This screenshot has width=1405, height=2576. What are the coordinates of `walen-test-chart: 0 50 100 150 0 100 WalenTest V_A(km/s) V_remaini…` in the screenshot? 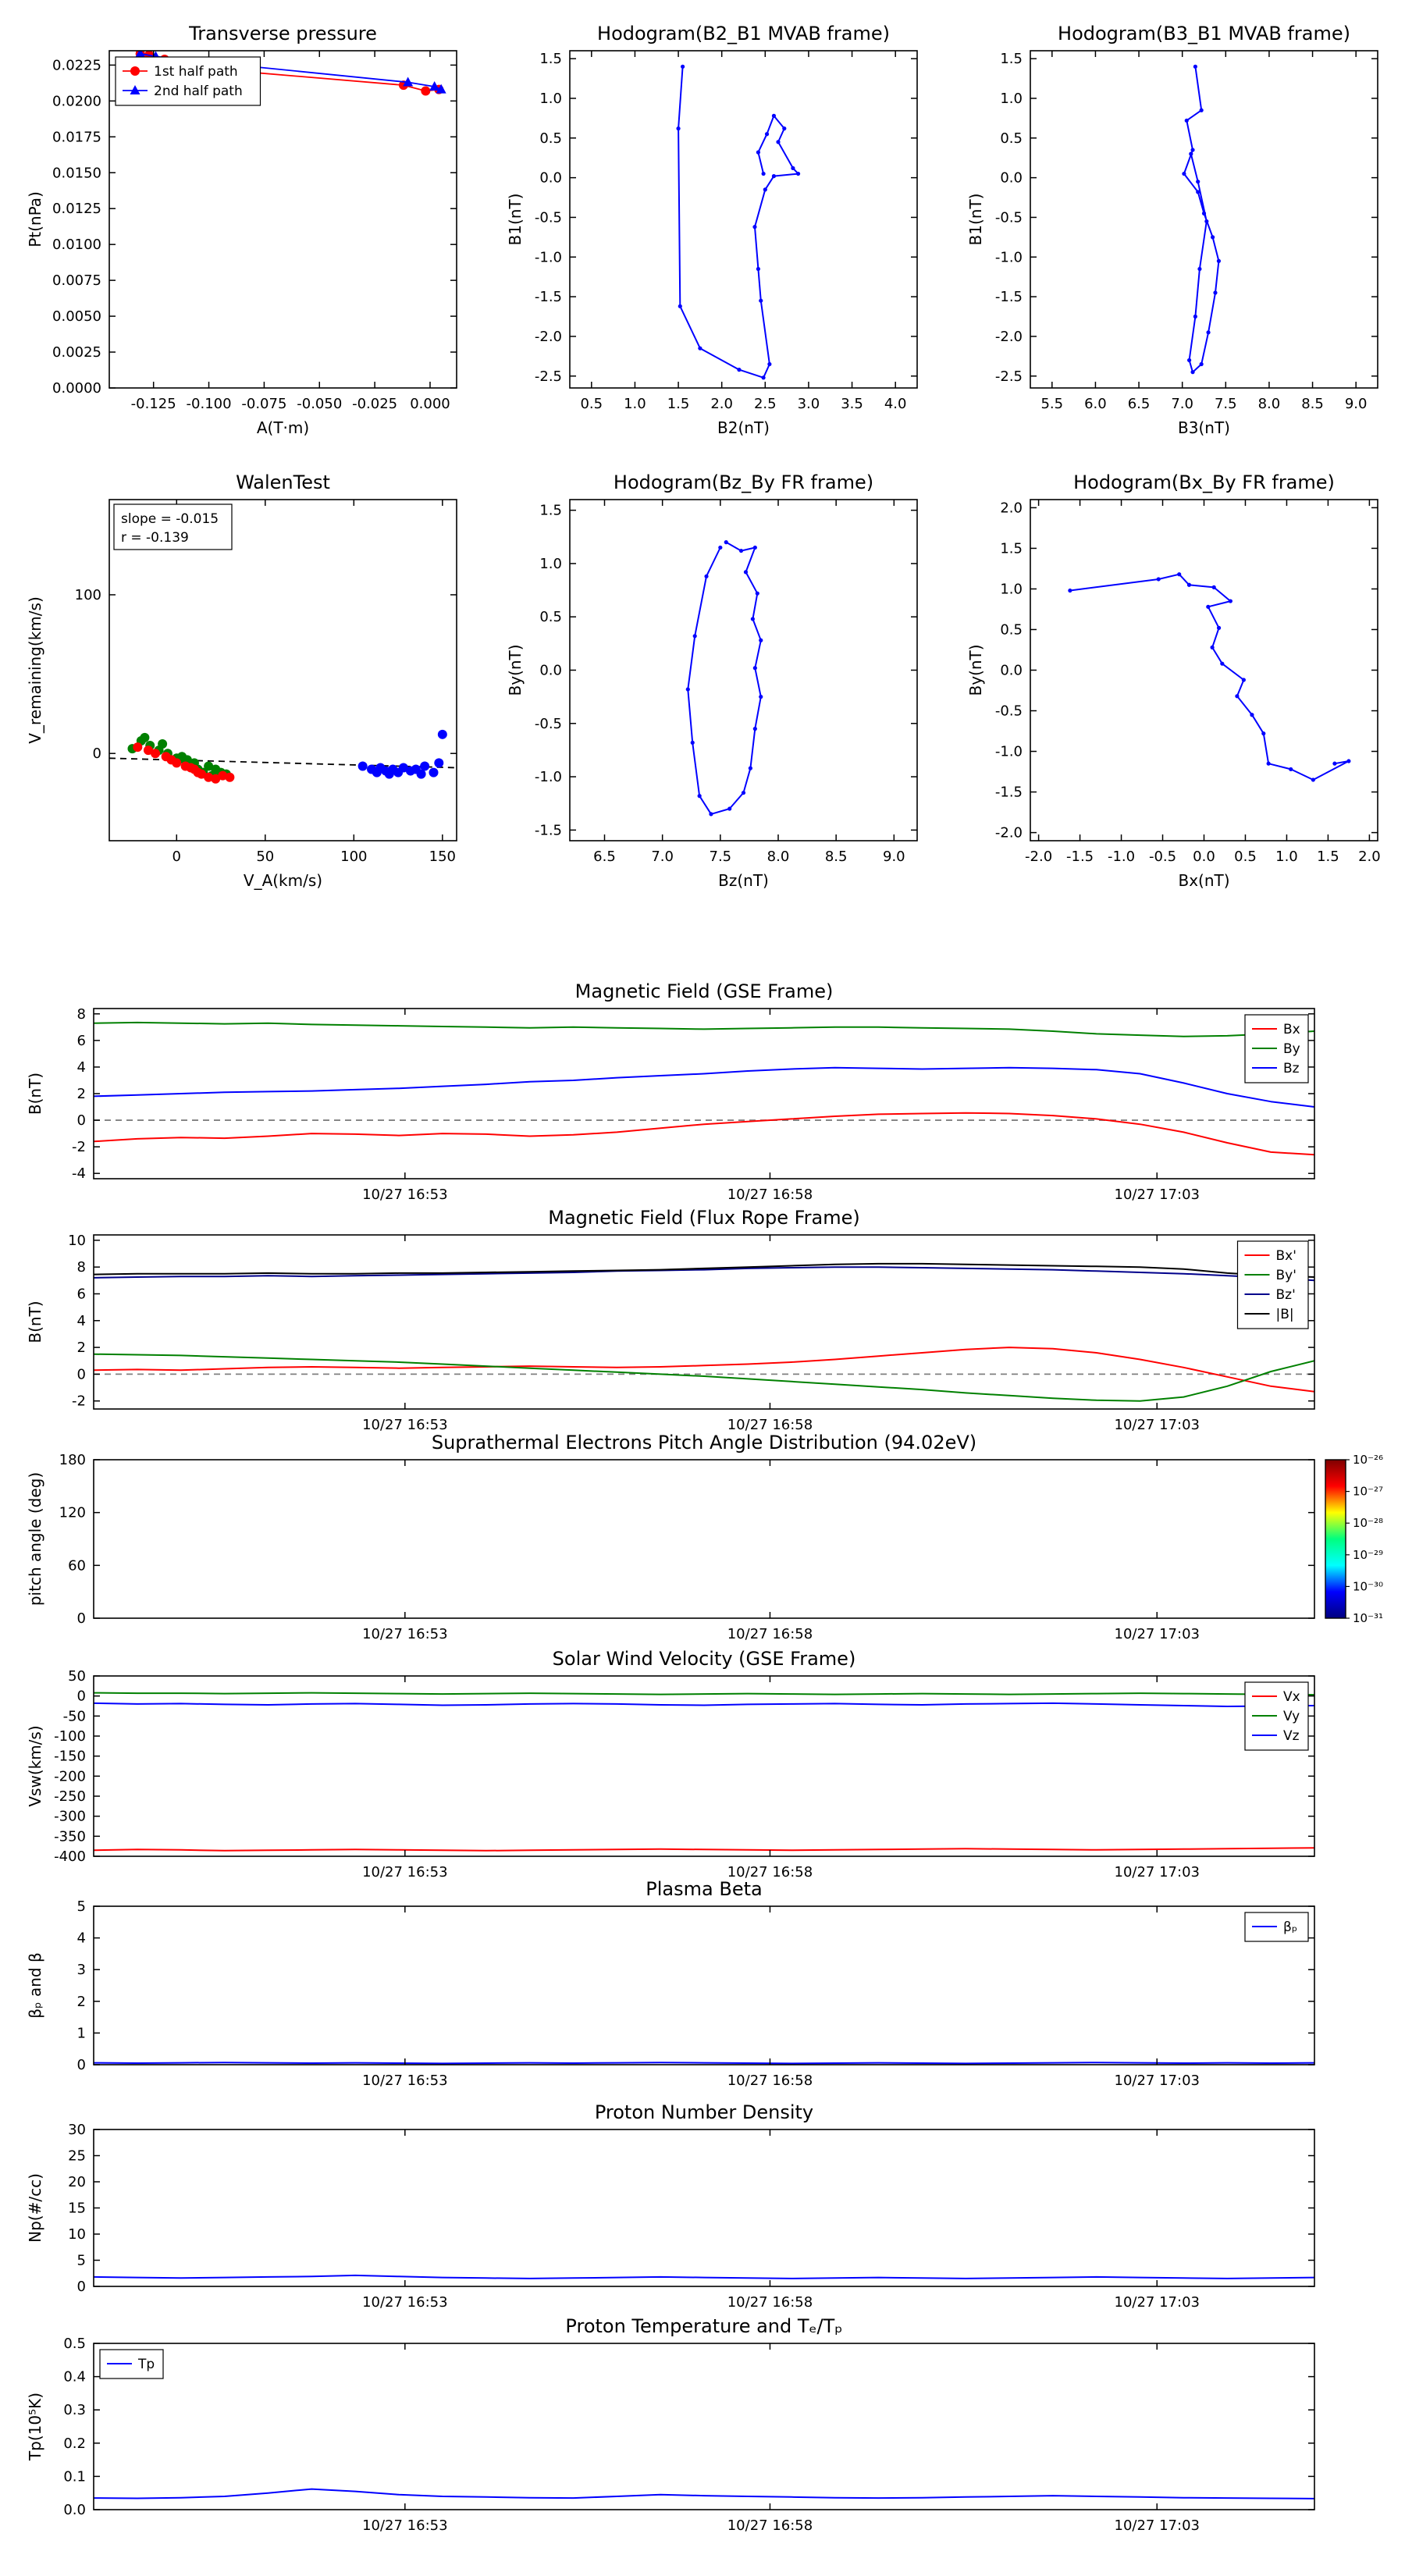 It's located at (241, 680).